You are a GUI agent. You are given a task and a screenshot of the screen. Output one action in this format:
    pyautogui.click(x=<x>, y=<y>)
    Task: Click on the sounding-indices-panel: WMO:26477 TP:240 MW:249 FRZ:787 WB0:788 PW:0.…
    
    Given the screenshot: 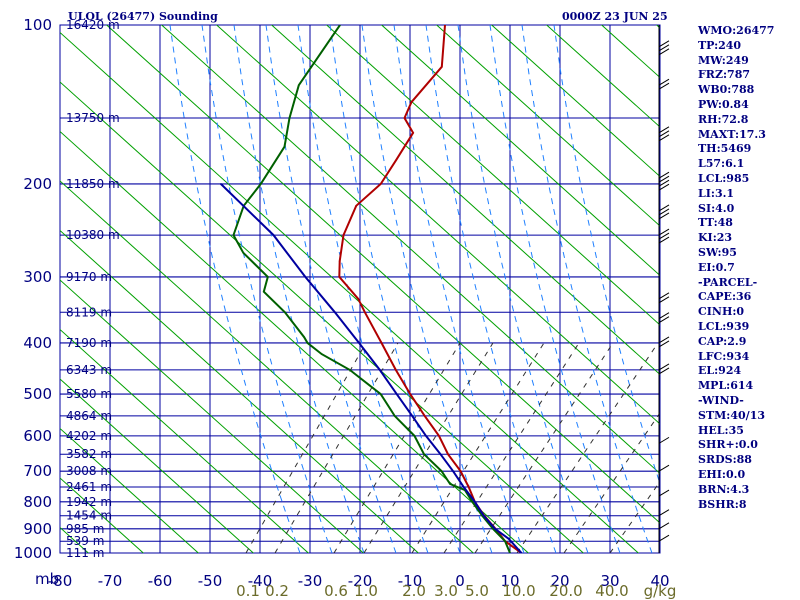 What is the action you would take?
    pyautogui.click(x=748, y=268)
    